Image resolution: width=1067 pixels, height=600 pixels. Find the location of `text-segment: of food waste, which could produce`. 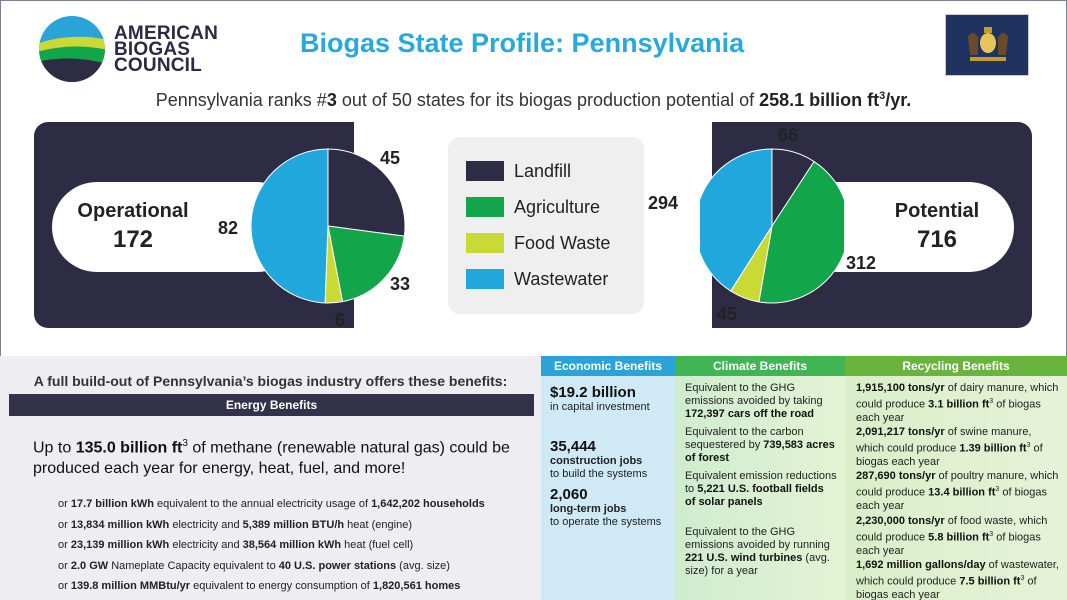

text-segment: of food waste, which could produce is located at coordinates (952, 529).